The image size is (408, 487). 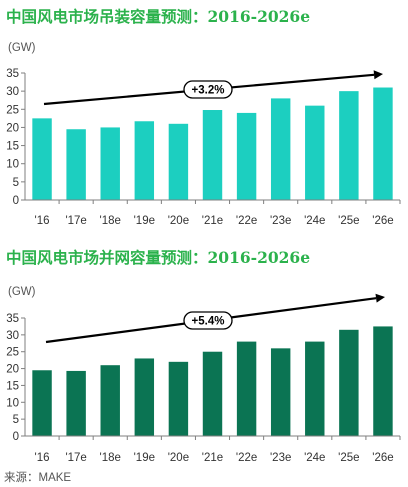 What do you see at coordinates (38, 478) in the screenshot?
I see `source-note: 来源：MAKE` at bounding box center [38, 478].